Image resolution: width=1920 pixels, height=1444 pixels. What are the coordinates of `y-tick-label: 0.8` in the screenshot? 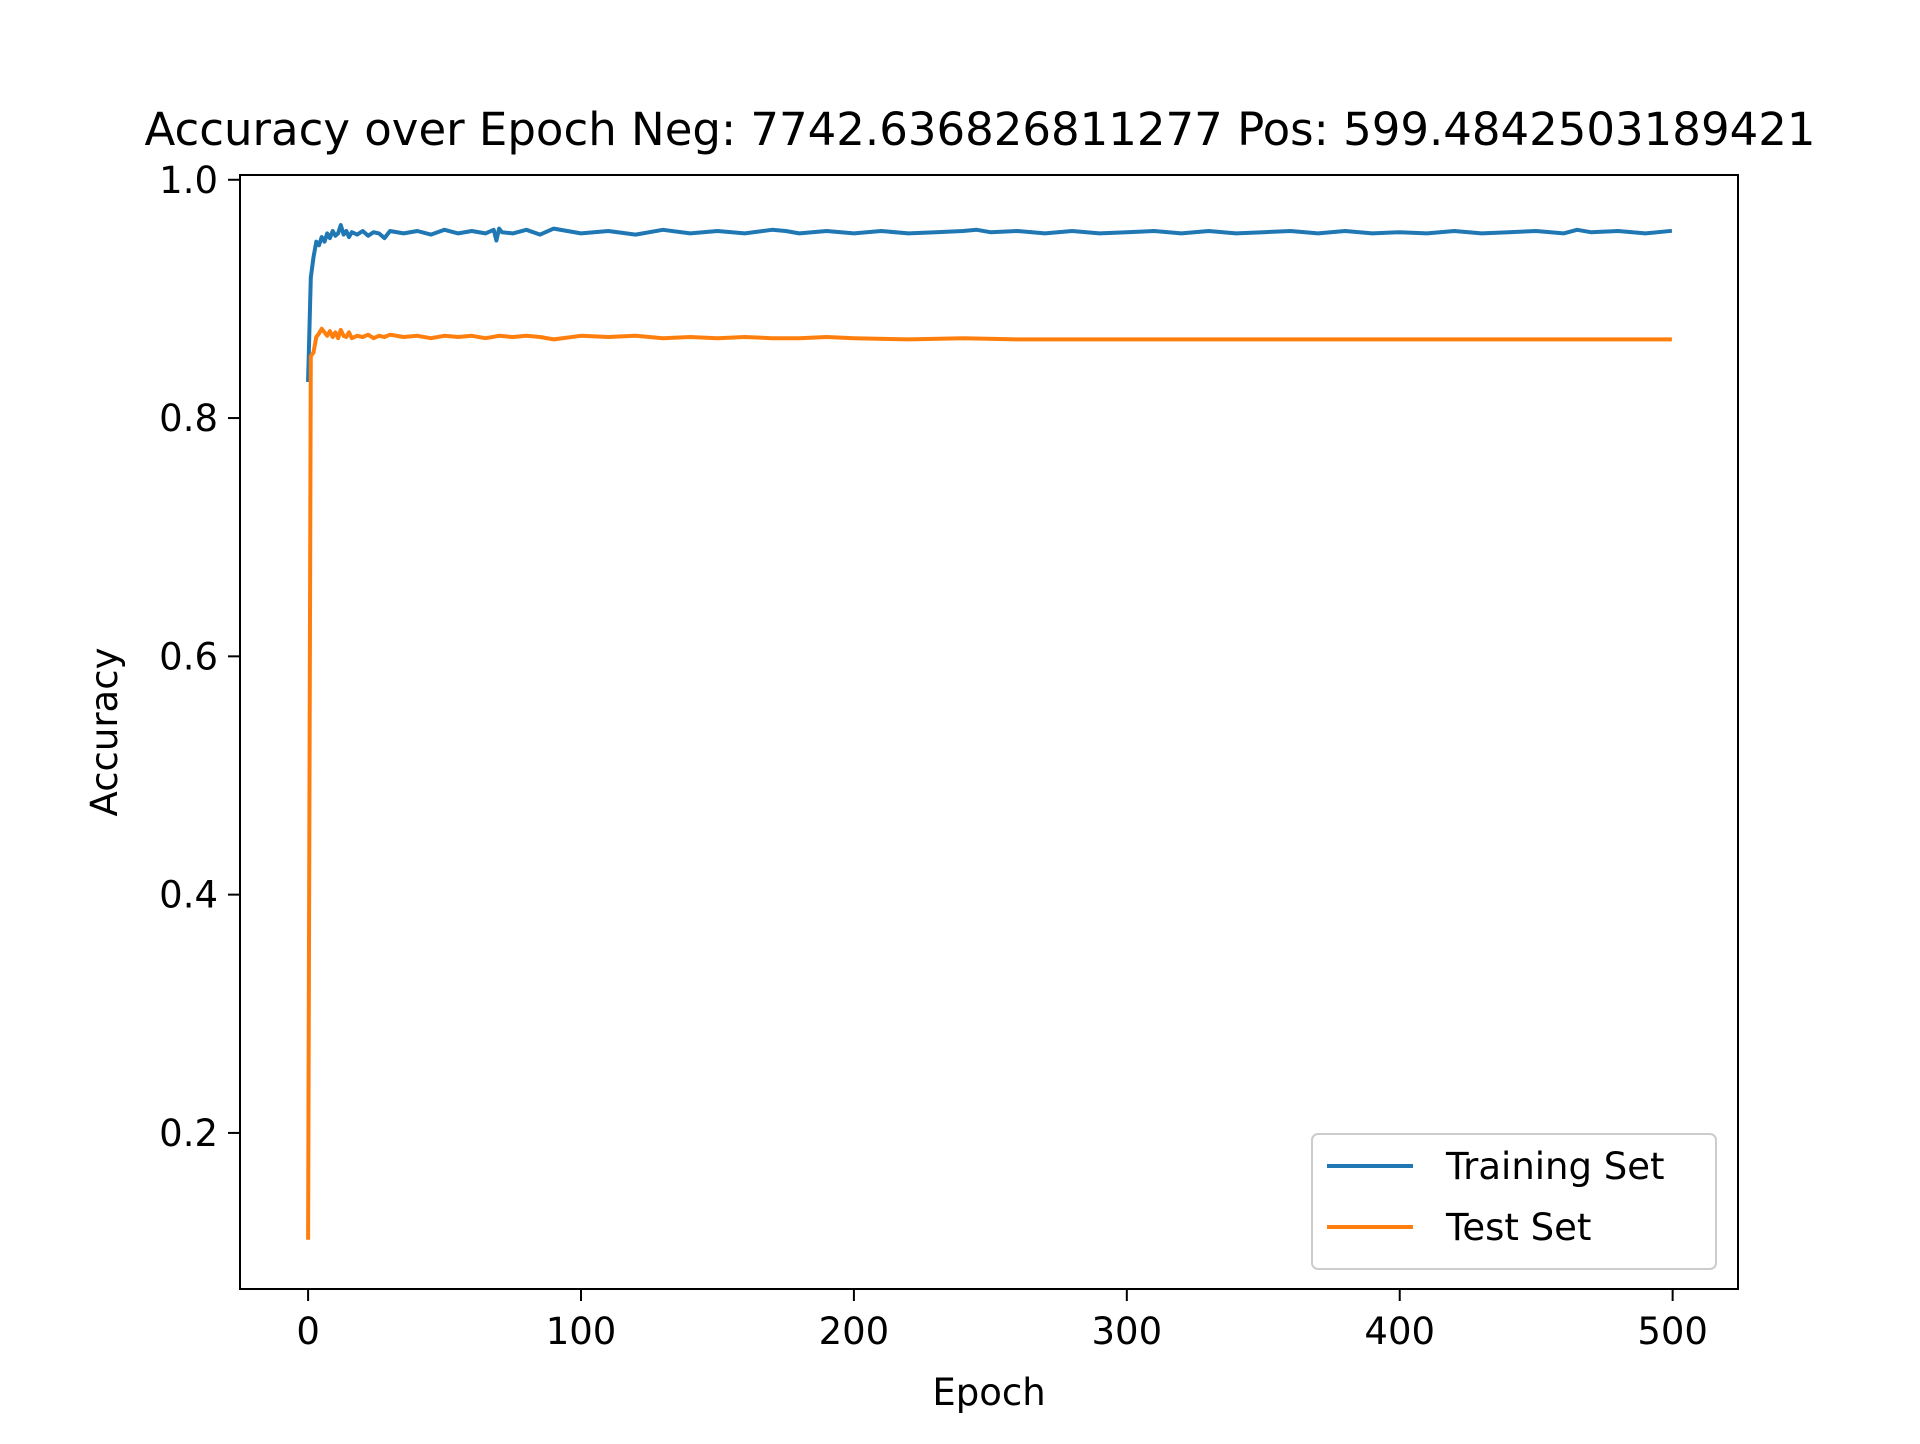 It's located at (188, 418).